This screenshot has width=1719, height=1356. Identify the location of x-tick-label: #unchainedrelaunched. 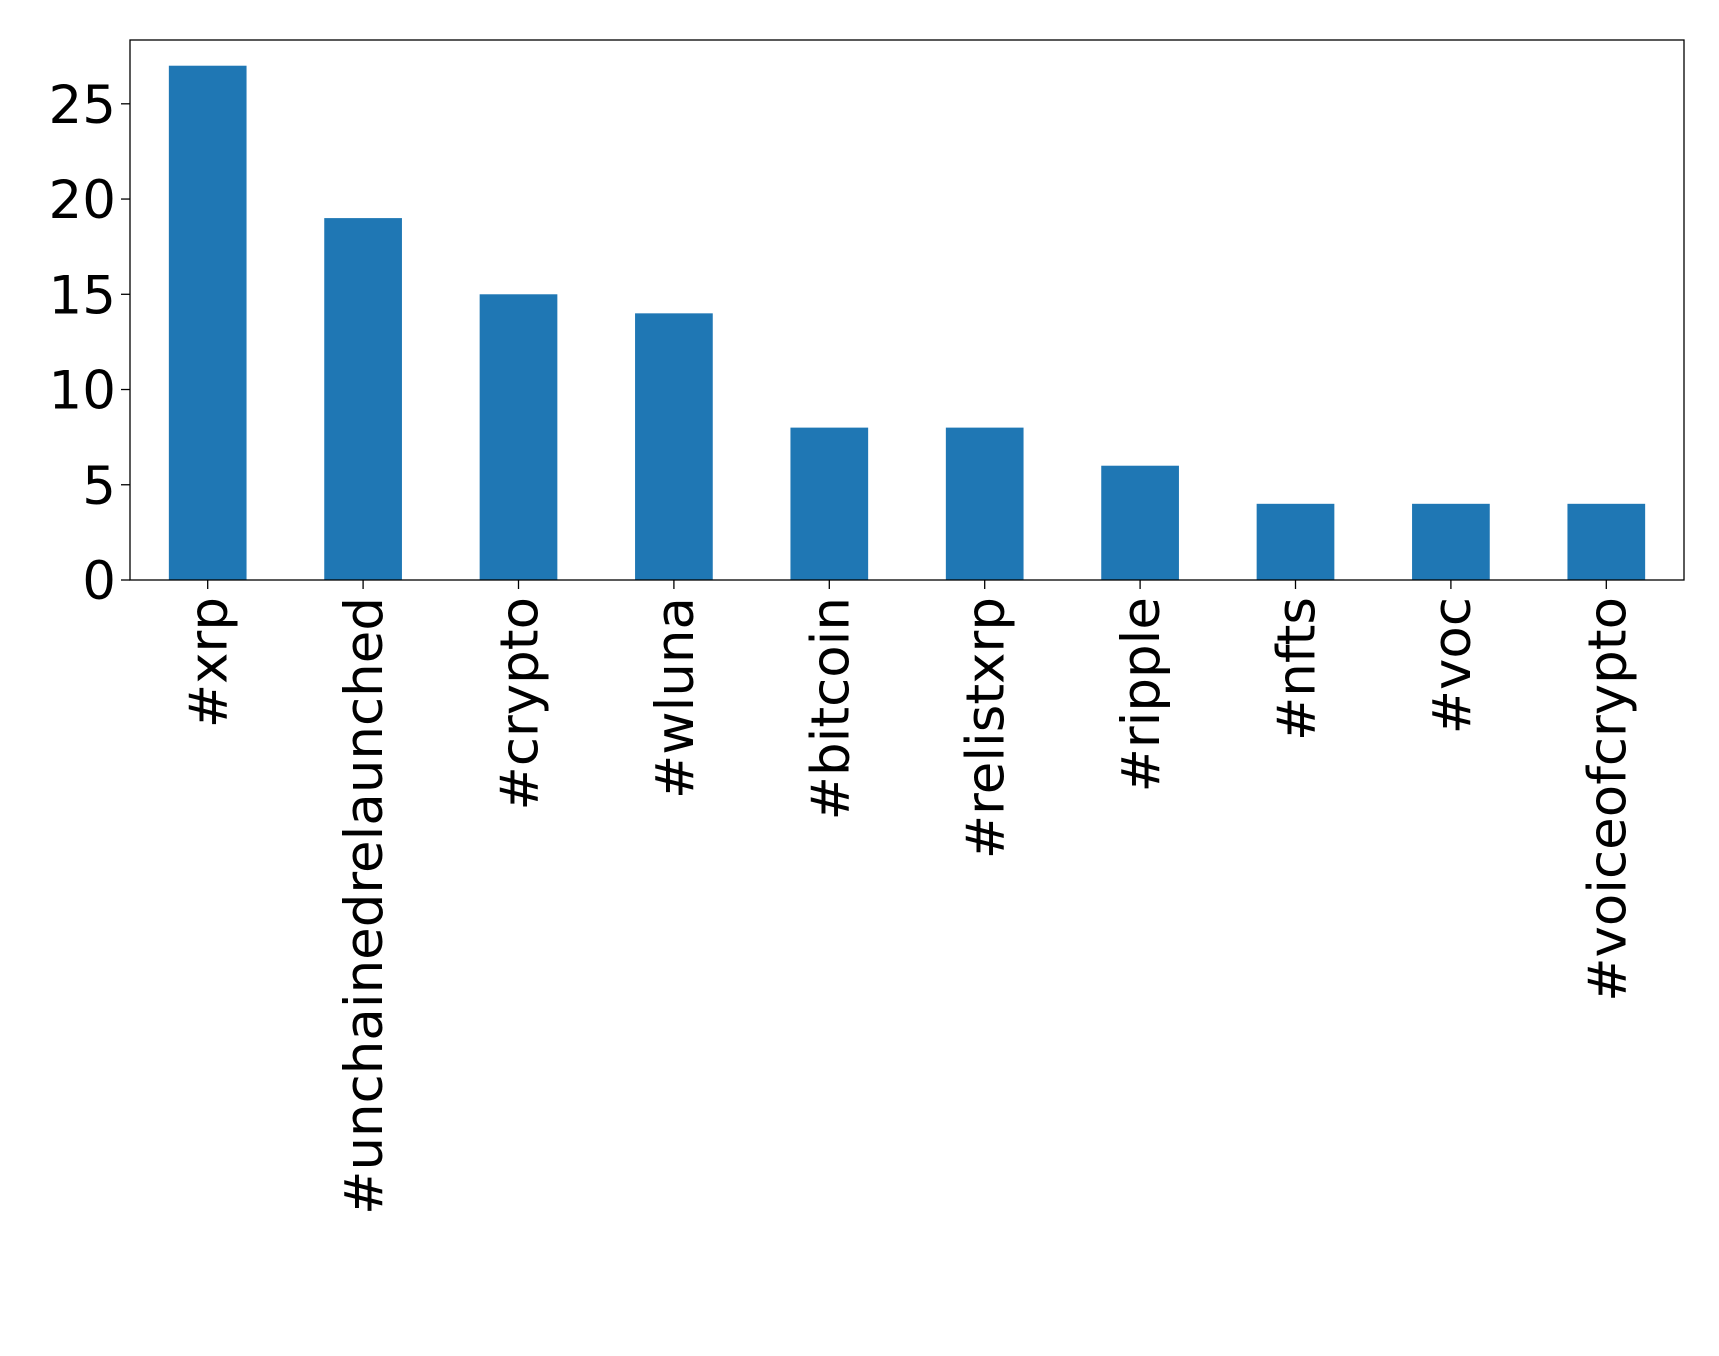
(364, 906).